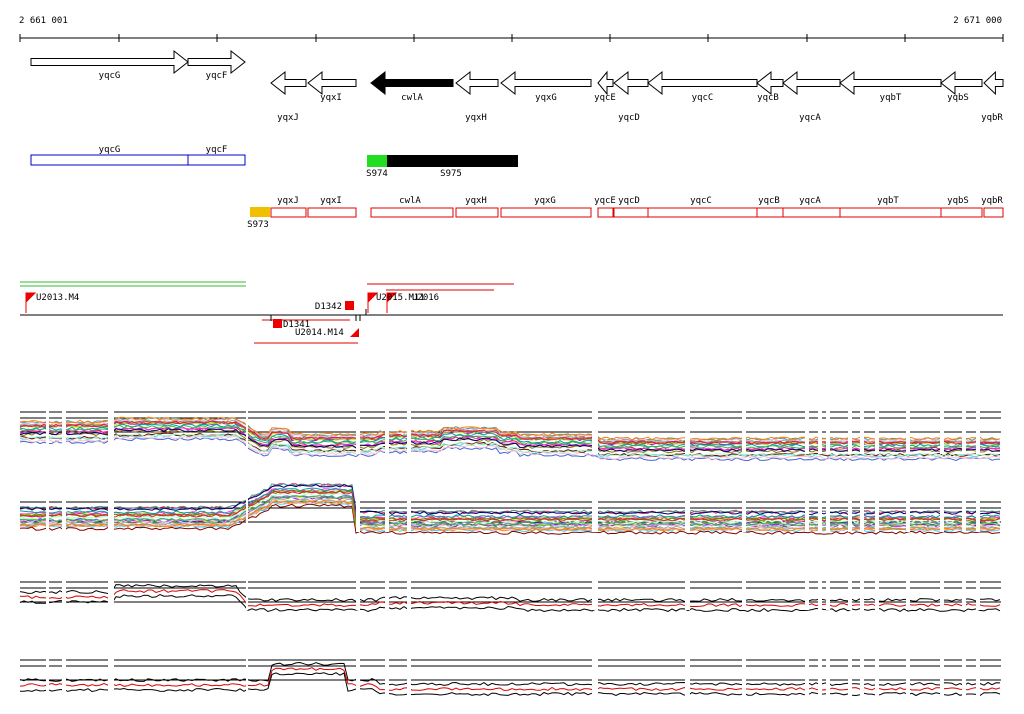 The image size is (1024, 714). I want to click on gene-arrow-yqbS, so click(961, 83).